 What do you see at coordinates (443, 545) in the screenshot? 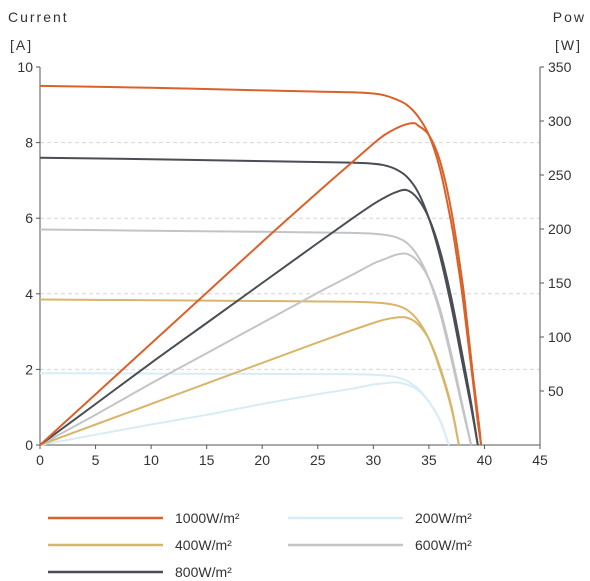
I see `legend-label-600wm: 600W/m²` at bounding box center [443, 545].